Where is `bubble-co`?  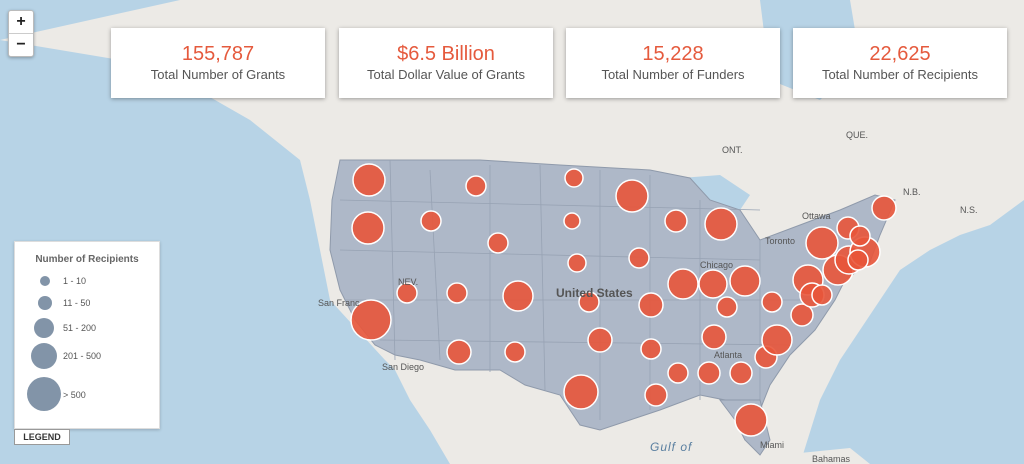 bubble-co is located at coordinates (518, 296).